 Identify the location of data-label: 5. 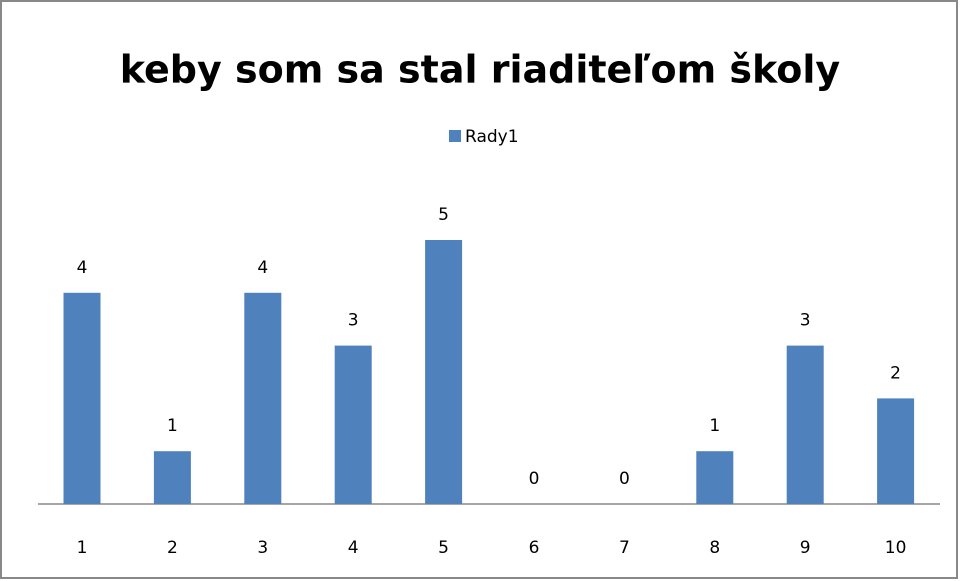
(443, 215).